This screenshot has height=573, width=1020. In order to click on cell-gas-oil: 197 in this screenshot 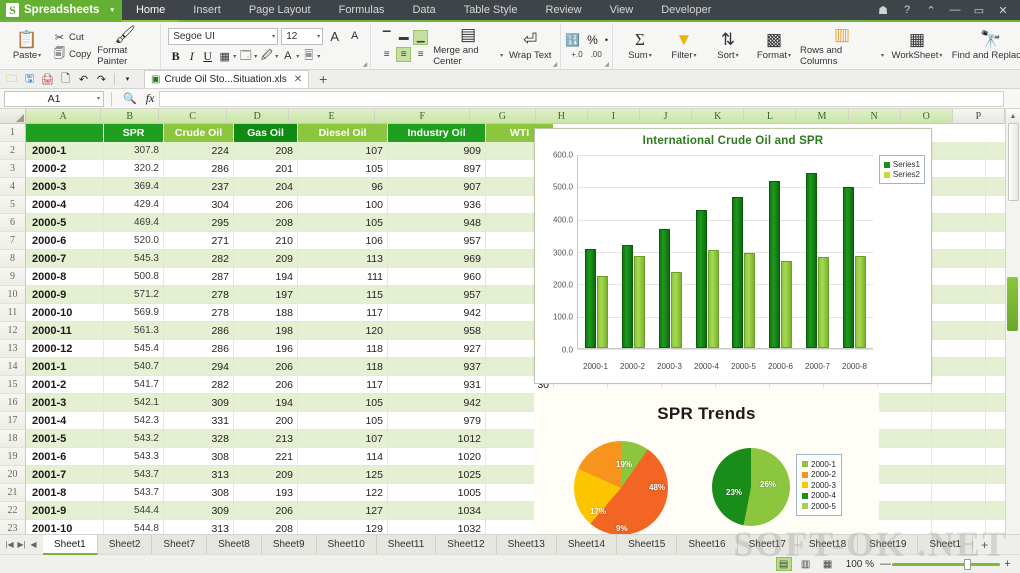, I will do `click(266, 295)`.